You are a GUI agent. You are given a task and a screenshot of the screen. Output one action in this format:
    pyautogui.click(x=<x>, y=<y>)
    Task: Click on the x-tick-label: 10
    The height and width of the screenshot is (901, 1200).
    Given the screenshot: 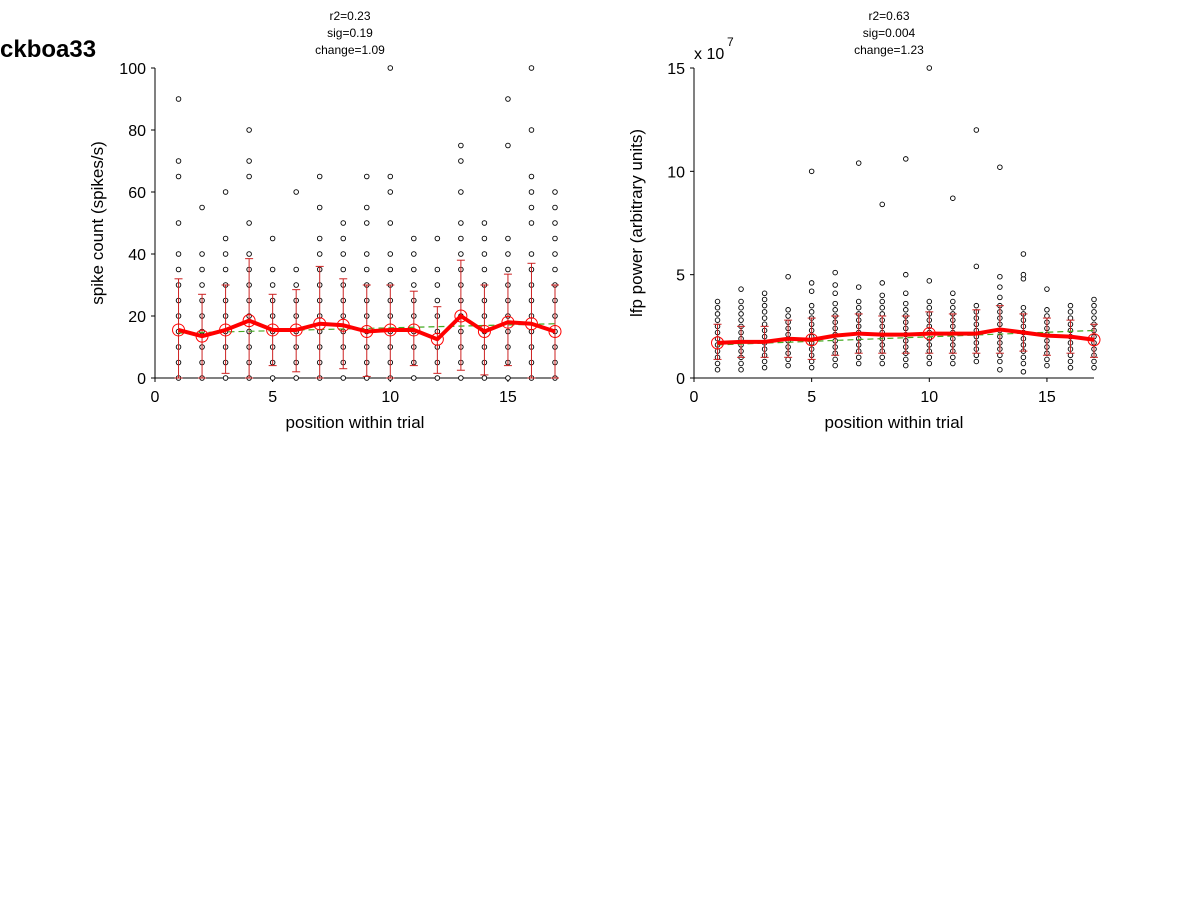 What is the action you would take?
    pyautogui.click(x=929, y=397)
    